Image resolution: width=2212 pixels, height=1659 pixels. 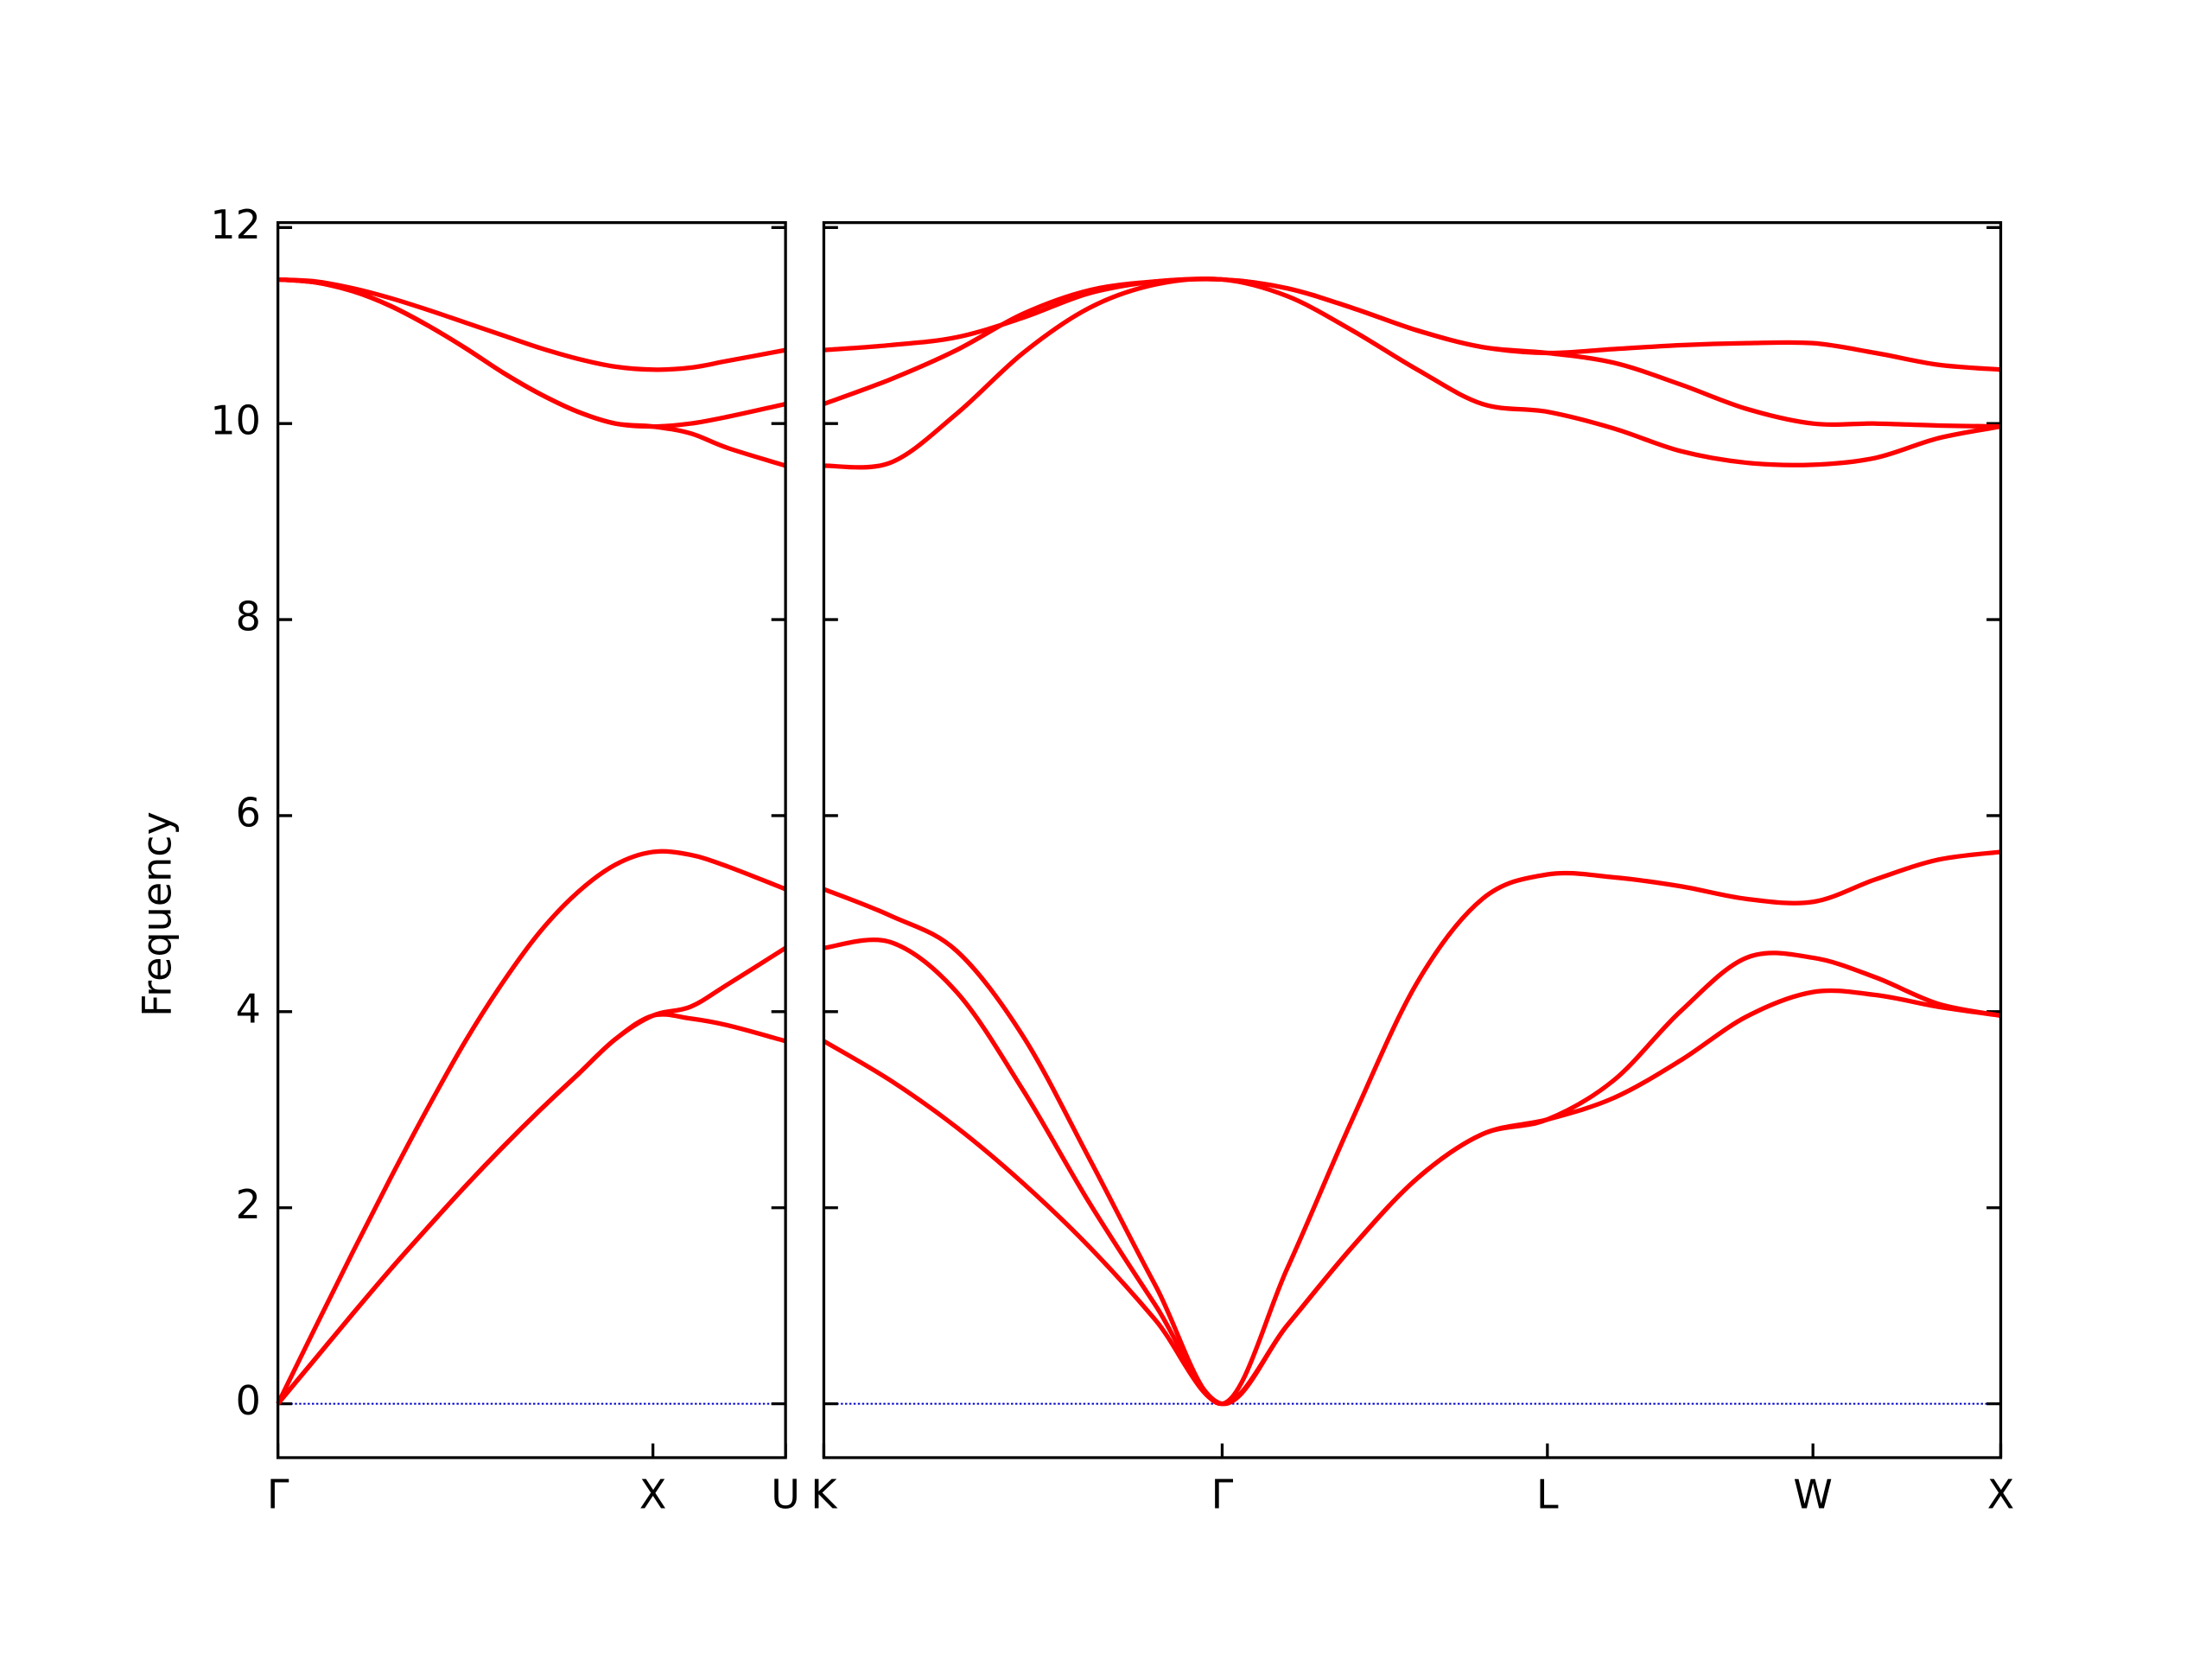 I want to click on y-tick-label: 2, so click(x=248, y=1204).